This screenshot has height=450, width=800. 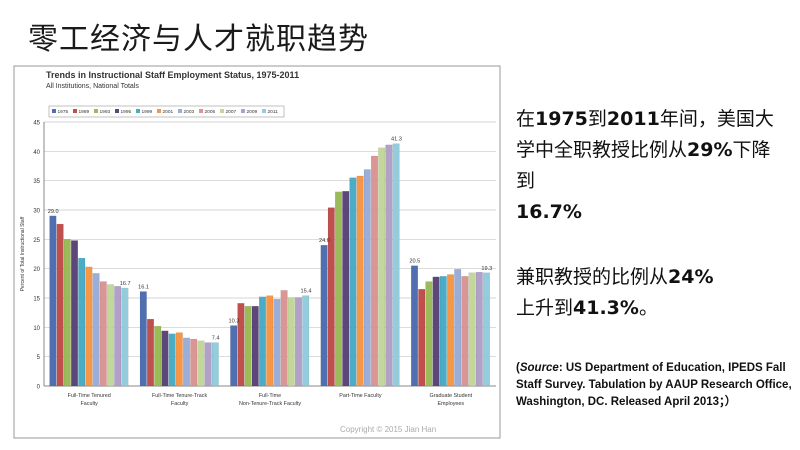 What do you see at coordinates (168, 112) in the screenshot?
I see `legend-label: 2001` at bounding box center [168, 112].